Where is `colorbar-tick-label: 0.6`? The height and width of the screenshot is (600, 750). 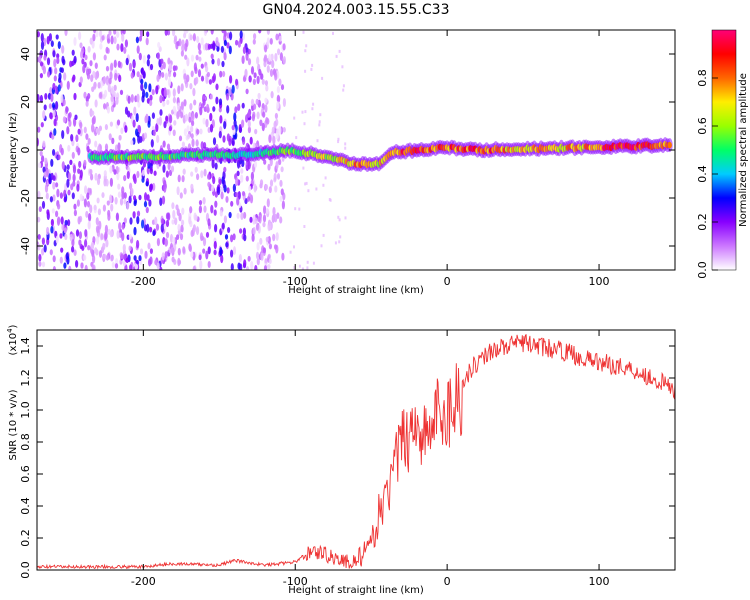
colorbar-tick-label: 0.6 is located at coordinates (702, 126).